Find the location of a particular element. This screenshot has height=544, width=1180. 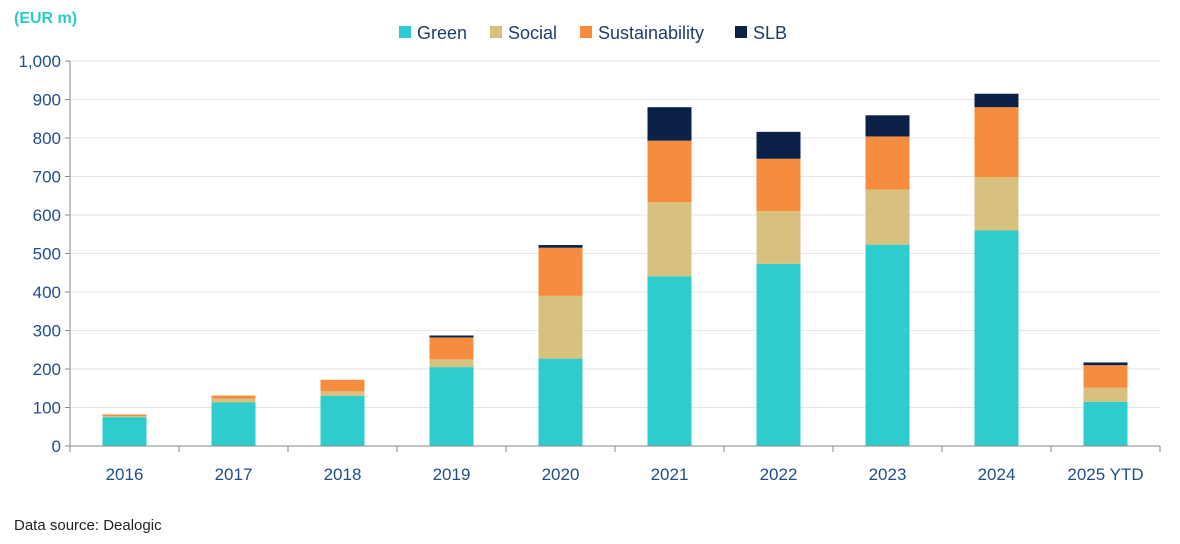

y-tick-label: 900 is located at coordinates (47, 100).